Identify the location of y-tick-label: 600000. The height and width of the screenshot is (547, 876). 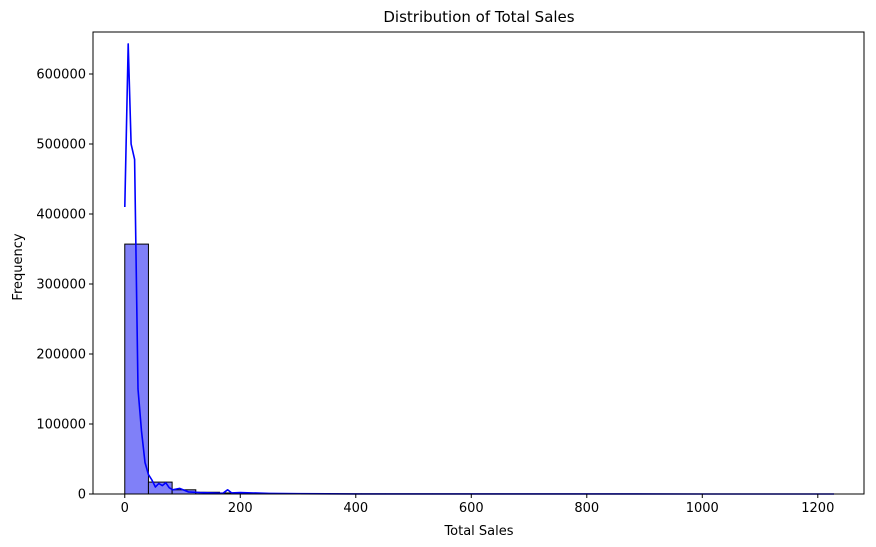
(61, 75).